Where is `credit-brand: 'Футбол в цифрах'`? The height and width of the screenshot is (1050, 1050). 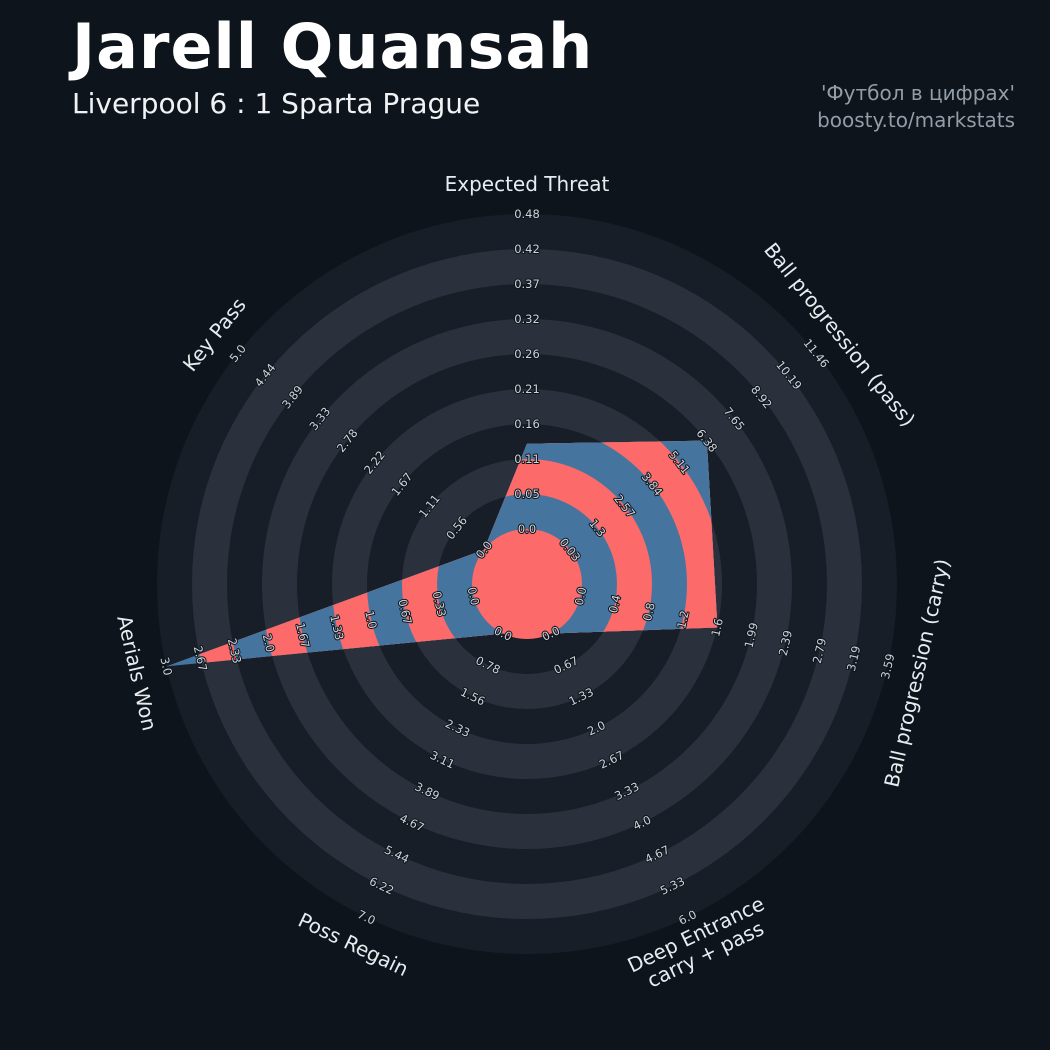 credit-brand: 'Футбол в цифрах' is located at coordinates (917, 93).